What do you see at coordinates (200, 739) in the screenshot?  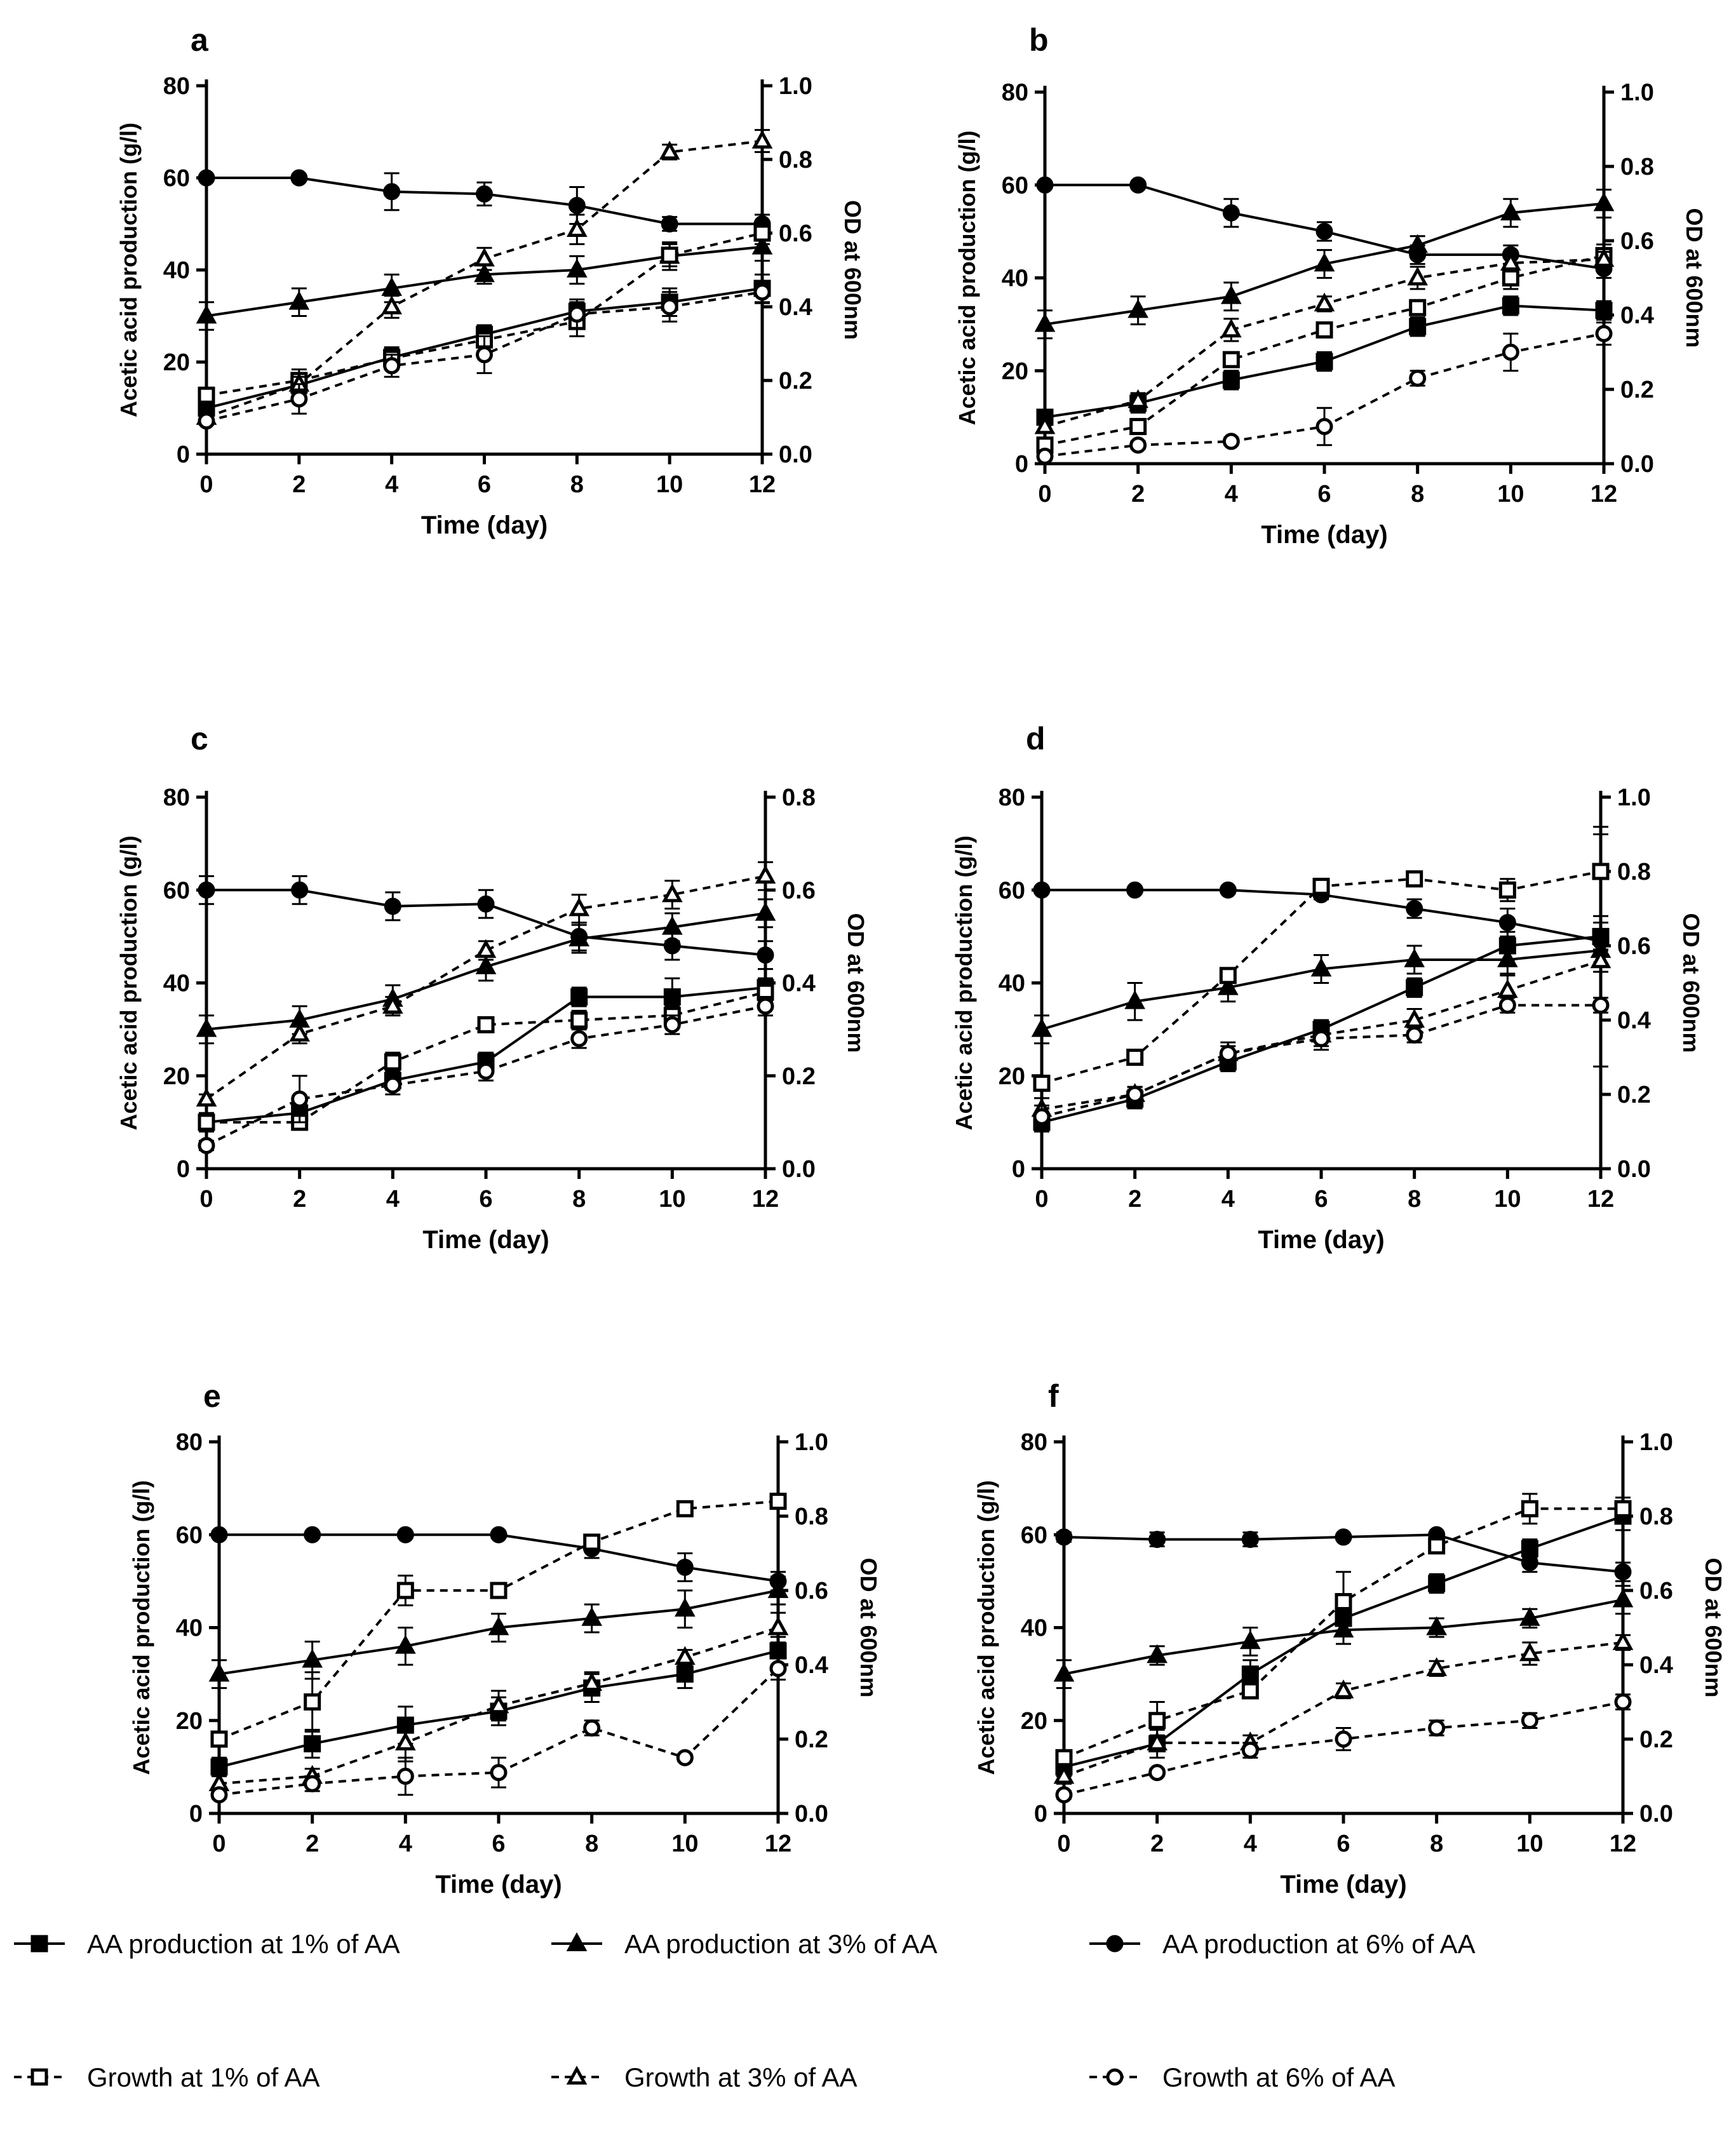 I see `panel-label: c` at bounding box center [200, 739].